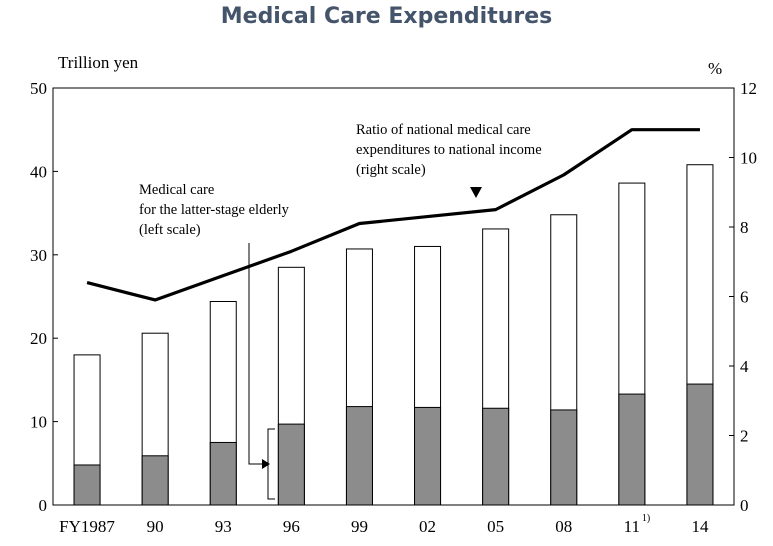 The width and height of the screenshot is (773, 546). What do you see at coordinates (449, 150) in the screenshot?
I see `ratio-annotation-line-2: expenditures to national income` at bounding box center [449, 150].